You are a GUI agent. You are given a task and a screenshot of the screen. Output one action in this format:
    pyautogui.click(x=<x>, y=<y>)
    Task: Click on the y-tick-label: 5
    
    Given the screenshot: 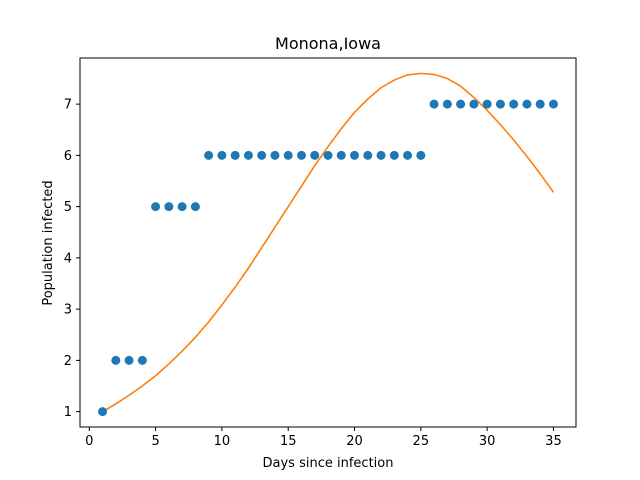 What is the action you would take?
    pyautogui.click(x=68, y=207)
    